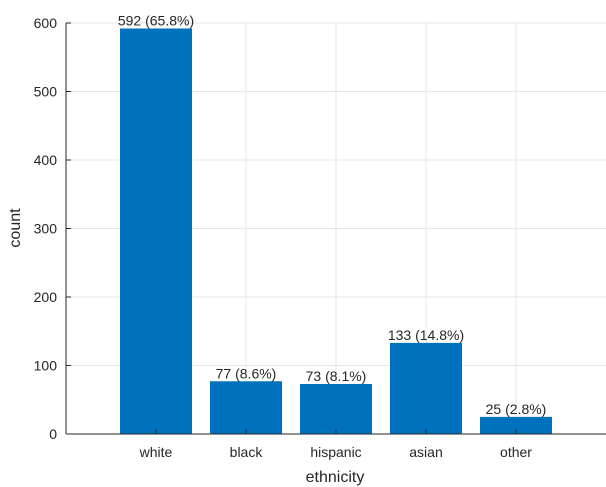  What do you see at coordinates (46, 297) in the screenshot?
I see `y-tick-label-200: 200` at bounding box center [46, 297].